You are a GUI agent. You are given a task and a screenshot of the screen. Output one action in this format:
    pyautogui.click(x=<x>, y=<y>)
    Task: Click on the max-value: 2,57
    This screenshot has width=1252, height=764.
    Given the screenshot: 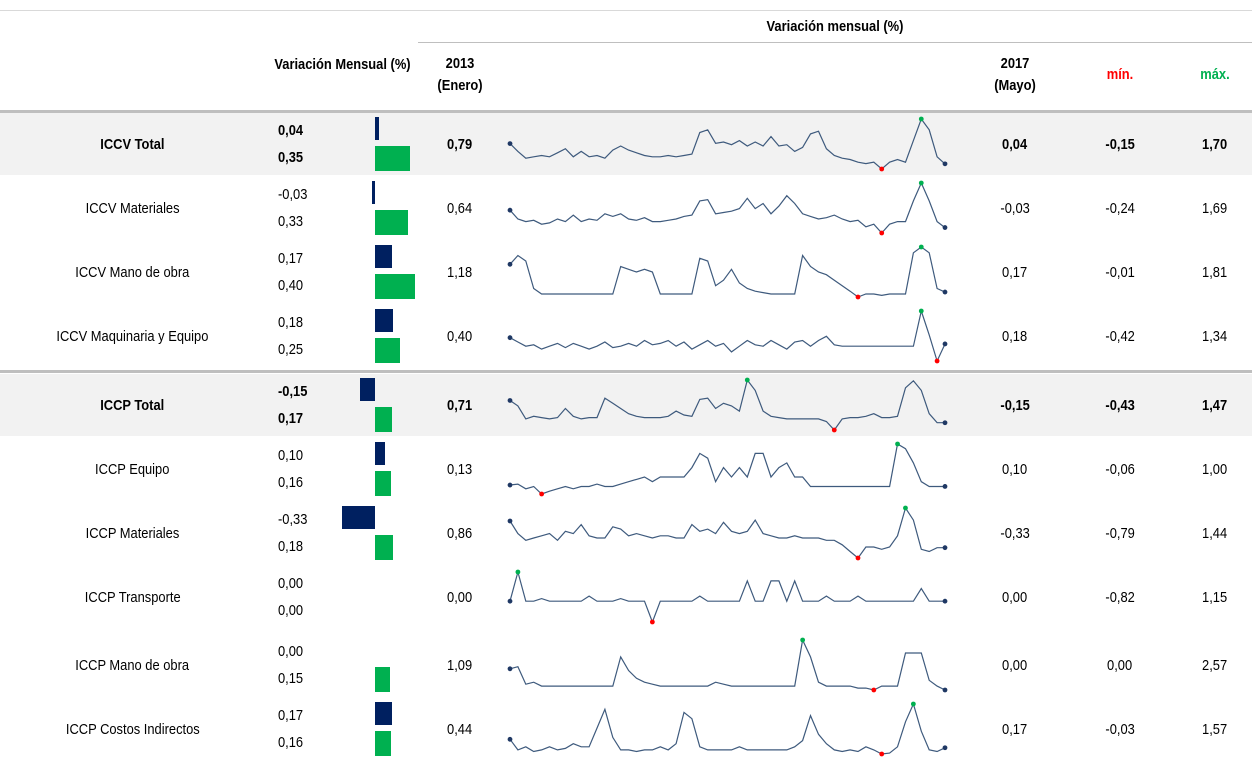 What is the action you would take?
    pyautogui.click(x=1215, y=665)
    